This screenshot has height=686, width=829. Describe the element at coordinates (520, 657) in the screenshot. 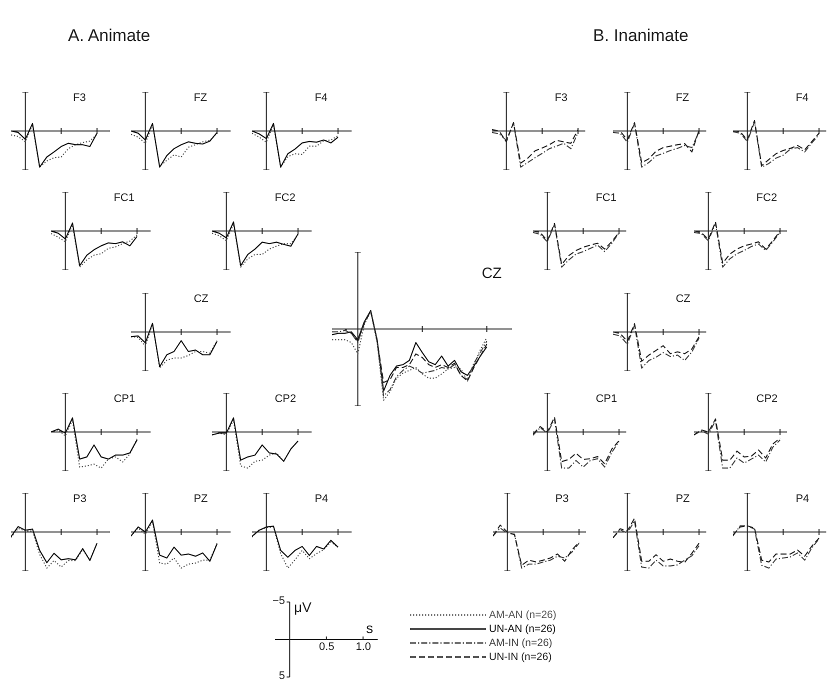

I see `text: UN-IN (n=26)` at that location.